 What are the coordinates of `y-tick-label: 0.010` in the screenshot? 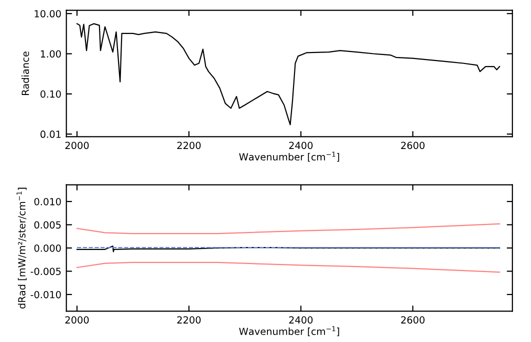 It's located at (47, 202).